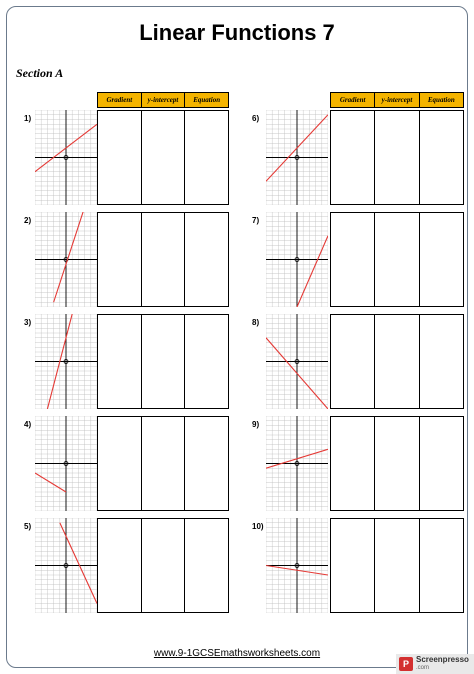 This screenshot has height=674, width=474. What do you see at coordinates (256, 424) in the screenshot?
I see `question-number: 9)` at bounding box center [256, 424].